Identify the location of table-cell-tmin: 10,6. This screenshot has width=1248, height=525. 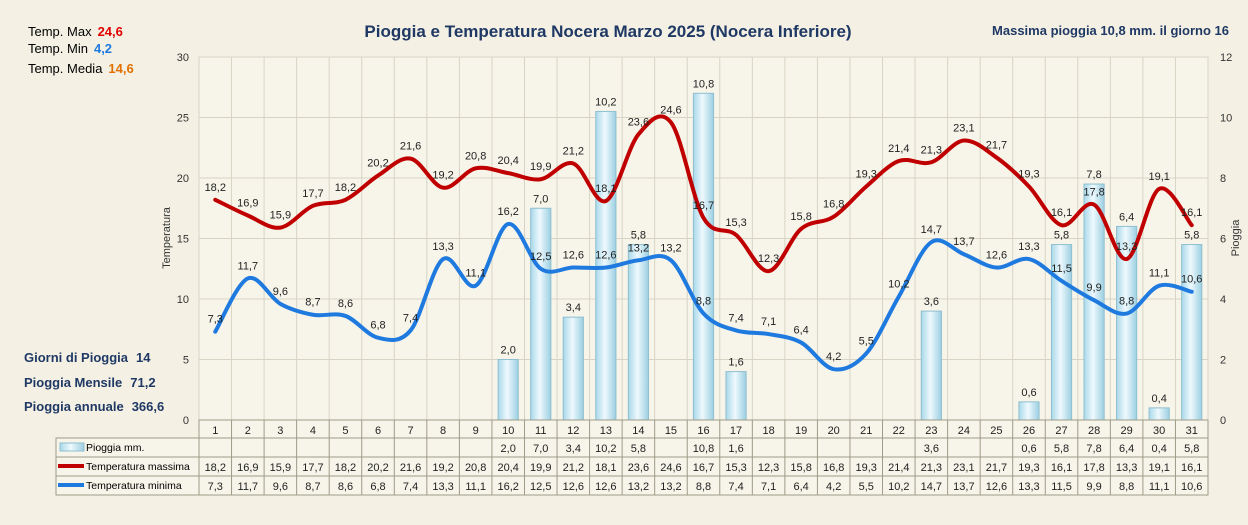
(1191, 487).